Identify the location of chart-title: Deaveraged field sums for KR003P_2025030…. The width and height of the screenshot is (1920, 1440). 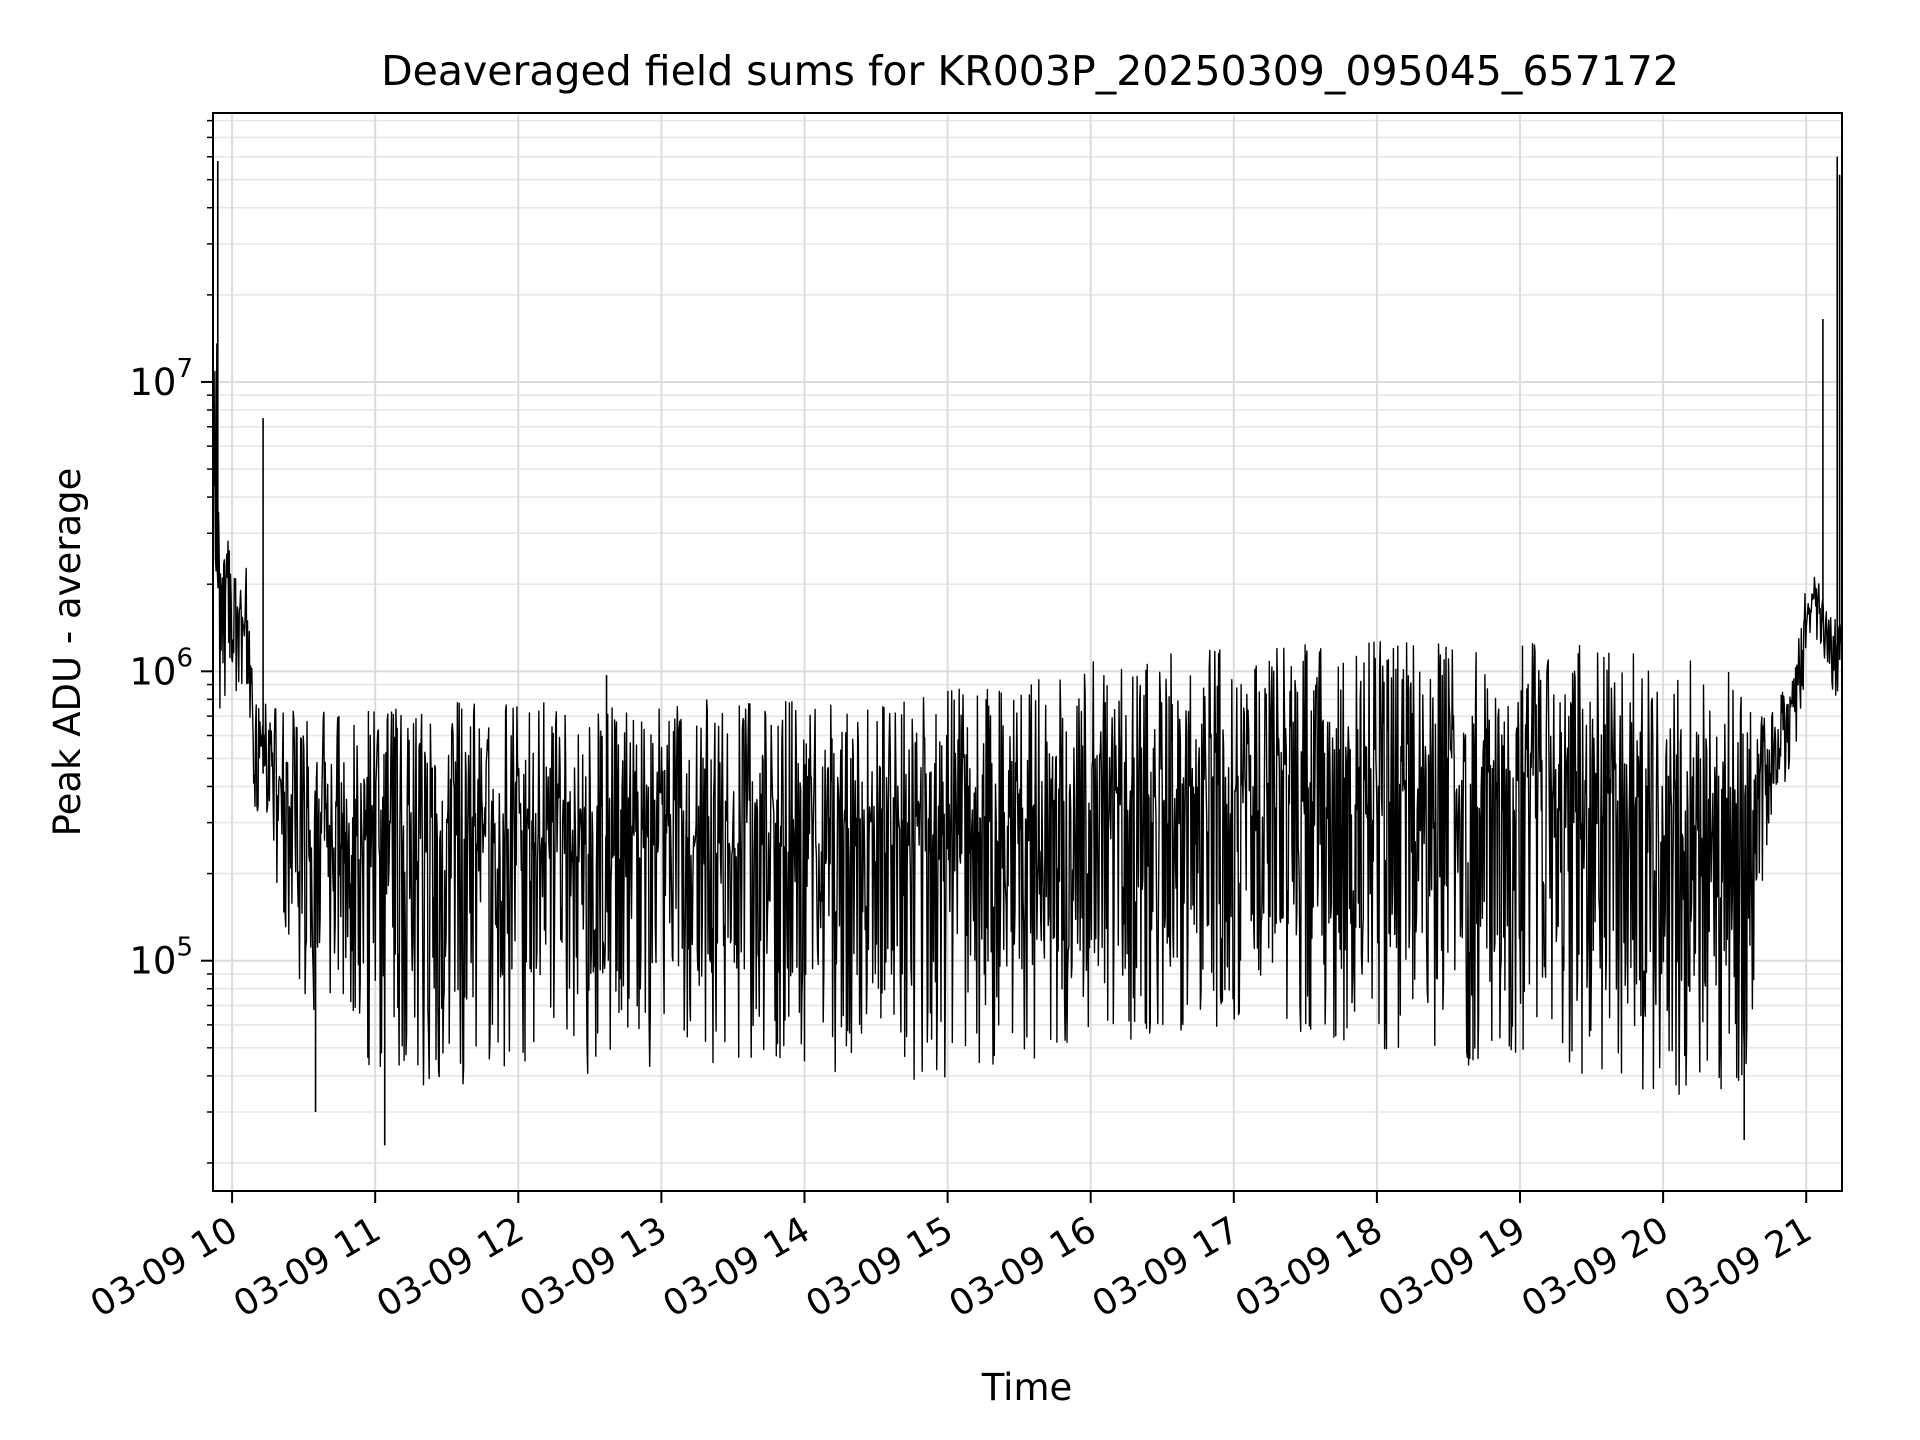
(1030, 71).